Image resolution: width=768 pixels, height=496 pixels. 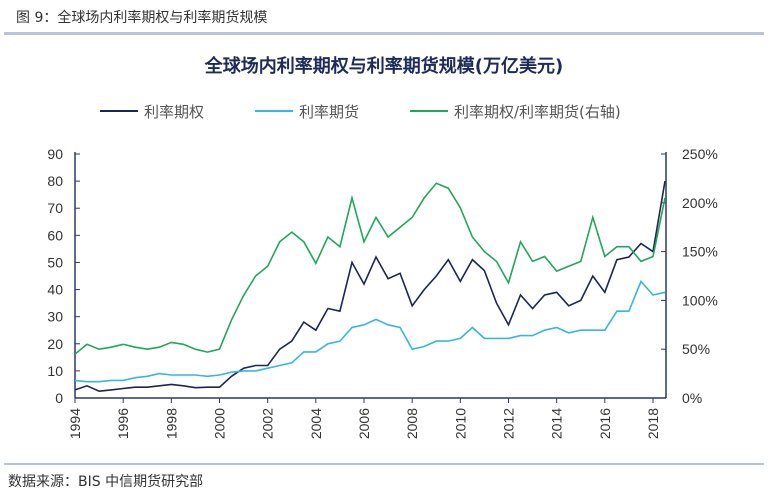 I want to click on source-note: 数据来源：BIS 中信期货研究部, so click(x=106, y=482).